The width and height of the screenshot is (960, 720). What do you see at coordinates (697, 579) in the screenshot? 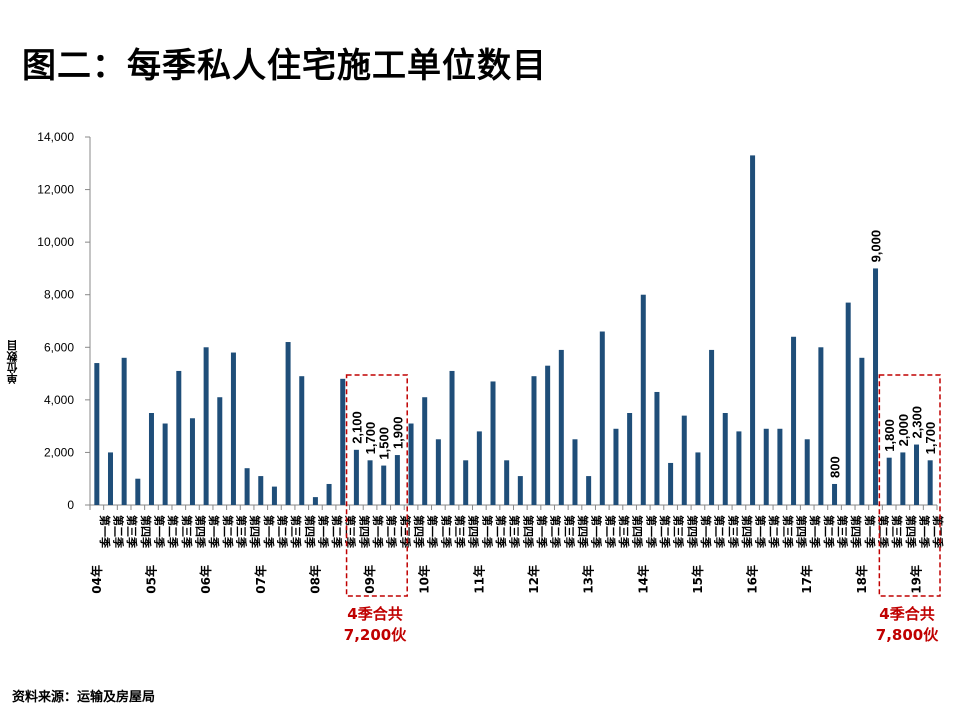
I see `x-year-label: 15年` at bounding box center [697, 579].